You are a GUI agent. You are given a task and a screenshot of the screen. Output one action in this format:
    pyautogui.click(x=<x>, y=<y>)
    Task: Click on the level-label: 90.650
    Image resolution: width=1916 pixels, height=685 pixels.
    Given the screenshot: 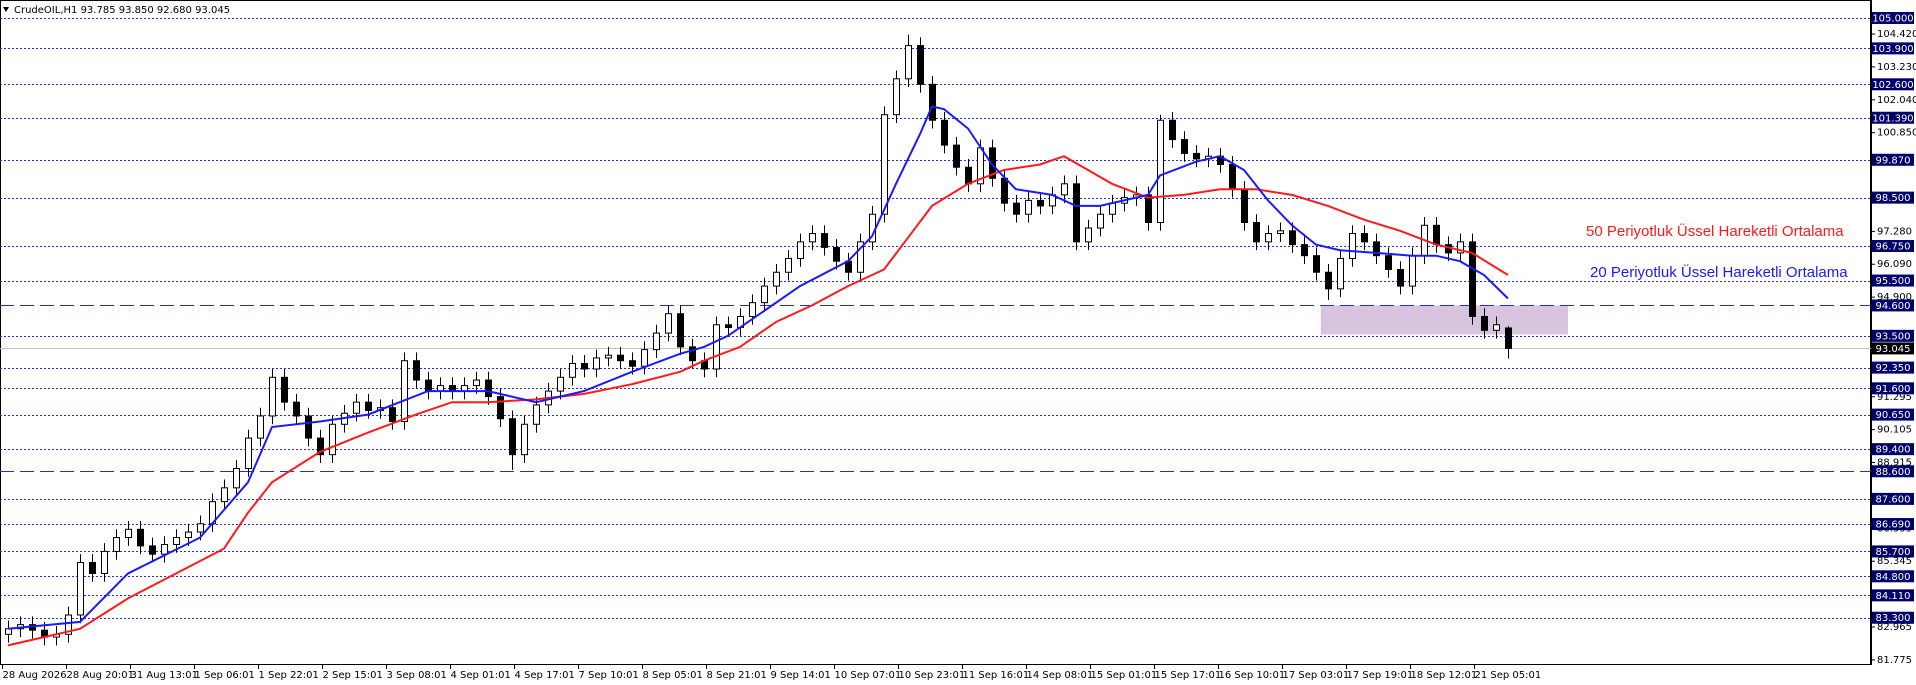 What is the action you would take?
    pyautogui.click(x=1893, y=415)
    